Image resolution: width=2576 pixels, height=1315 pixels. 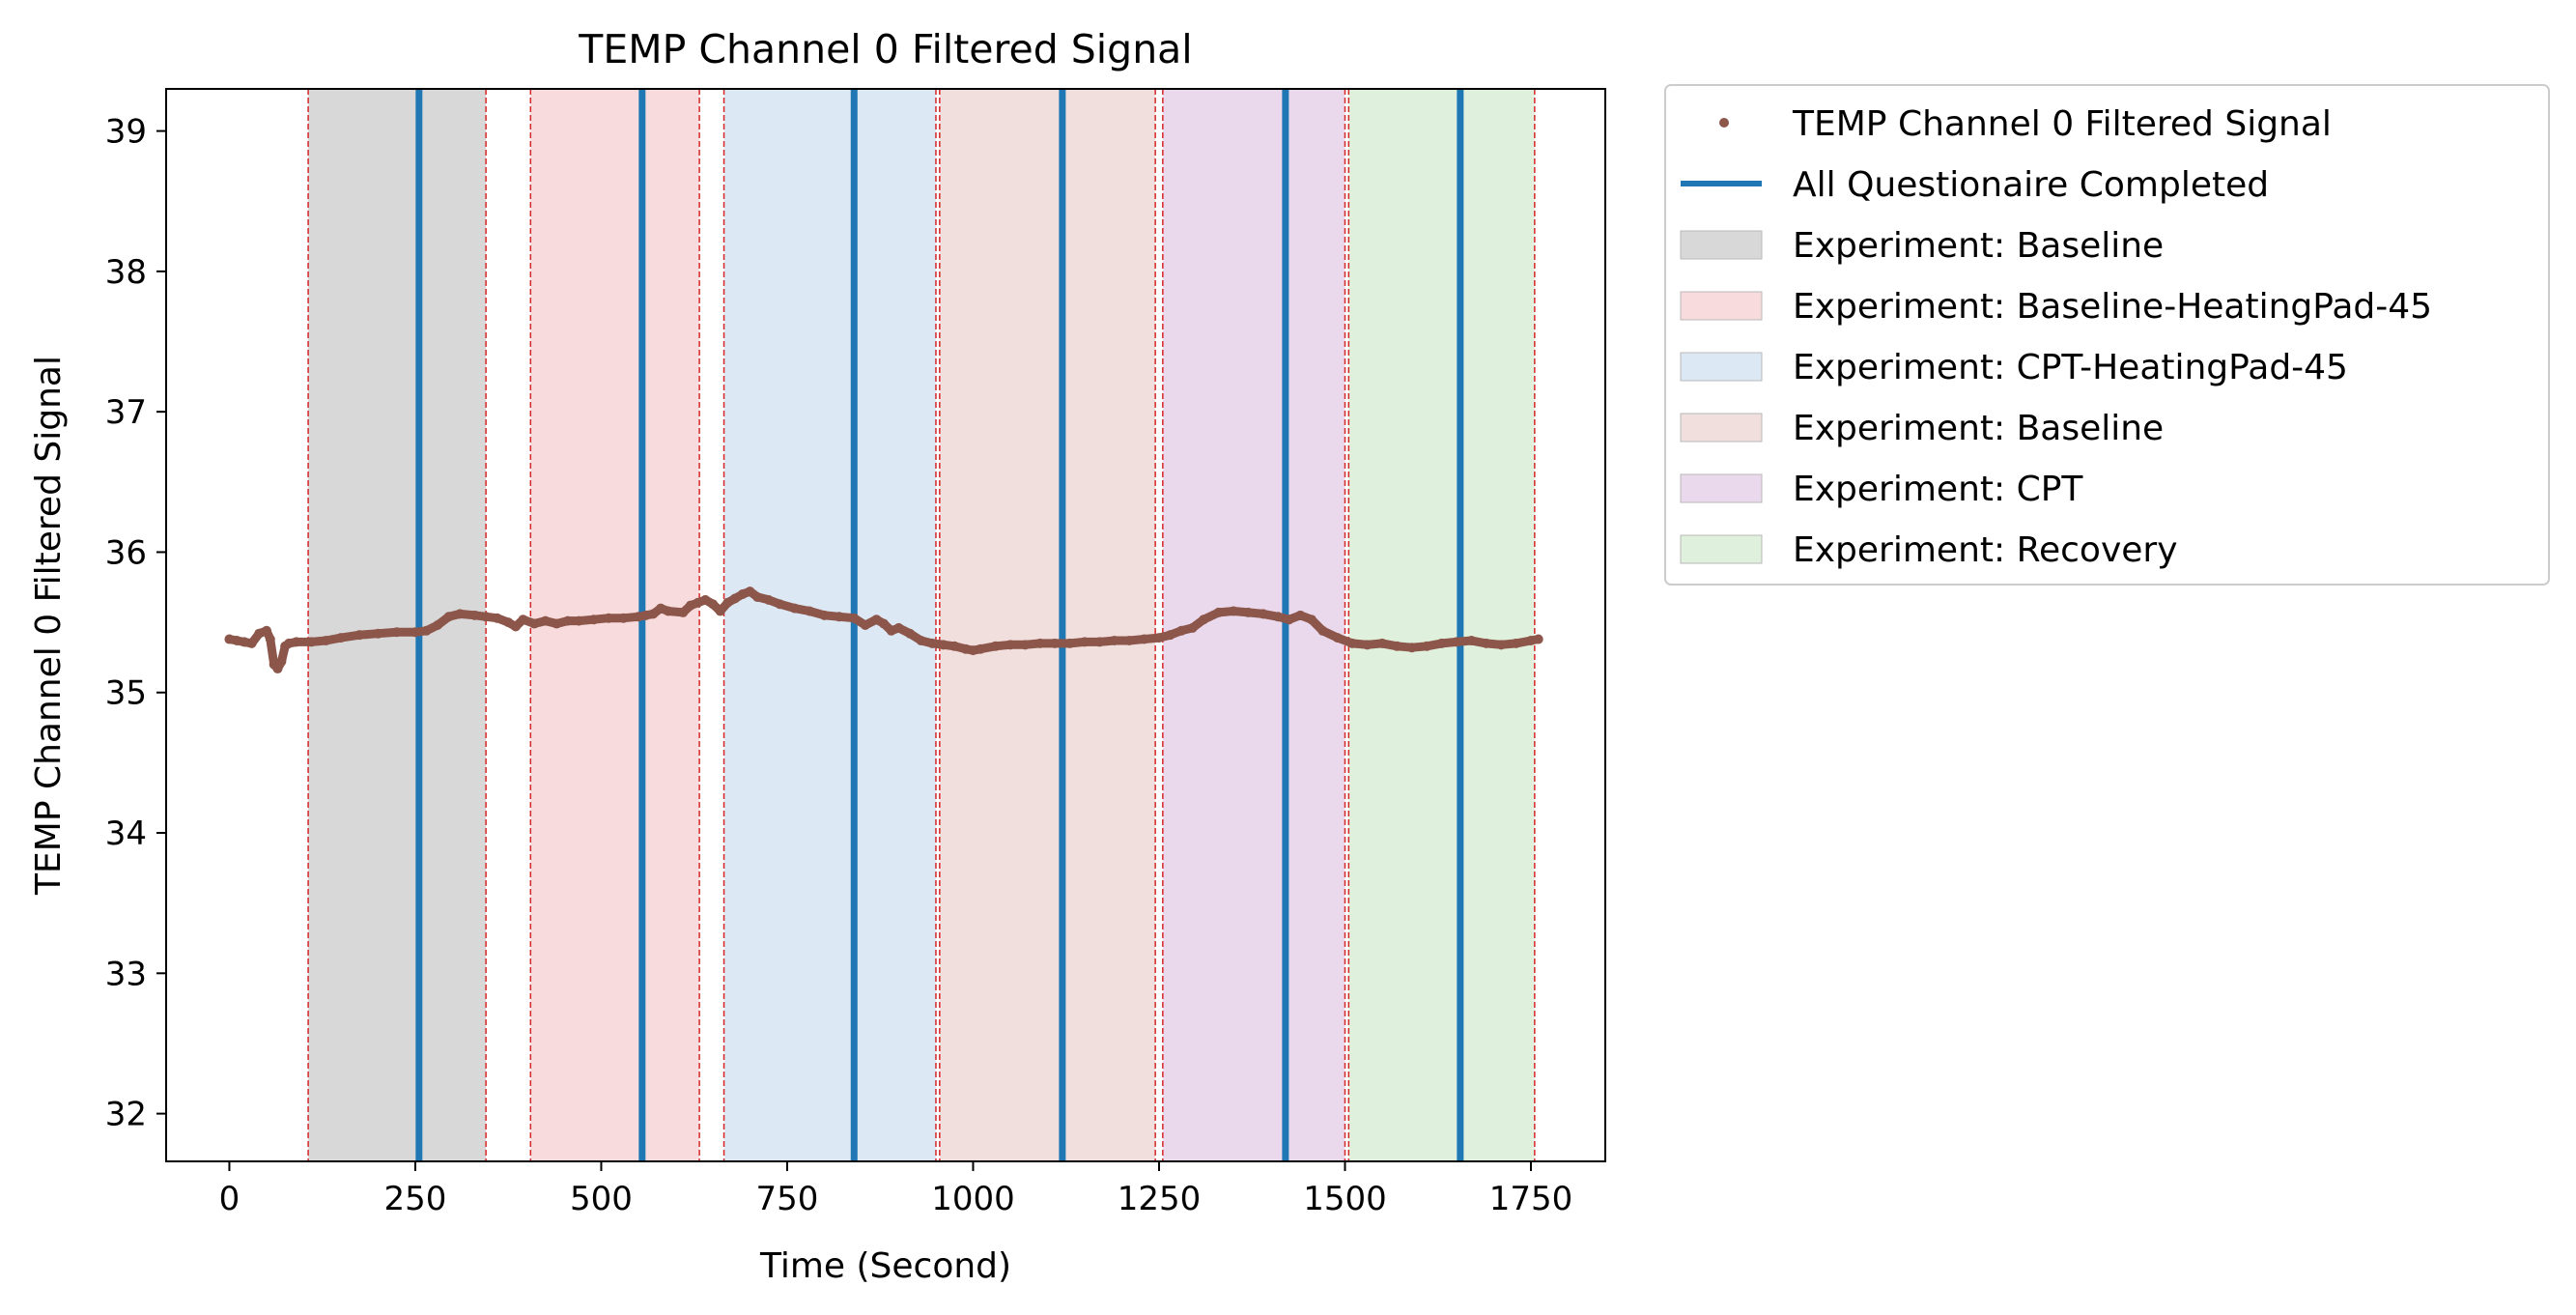 What do you see at coordinates (126, 974) in the screenshot?
I see `y-tick-label: 33` at bounding box center [126, 974].